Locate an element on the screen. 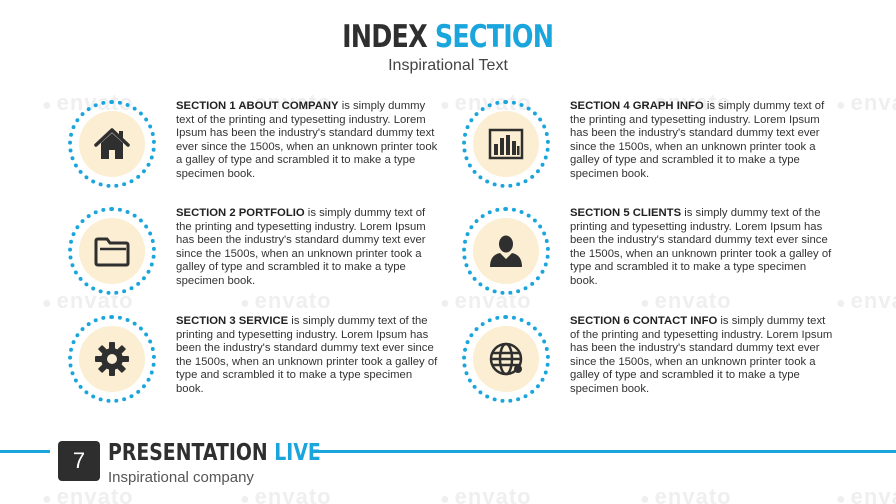 The width and height of the screenshot is (896, 504). footer-divider-left is located at coordinates (25, 451).